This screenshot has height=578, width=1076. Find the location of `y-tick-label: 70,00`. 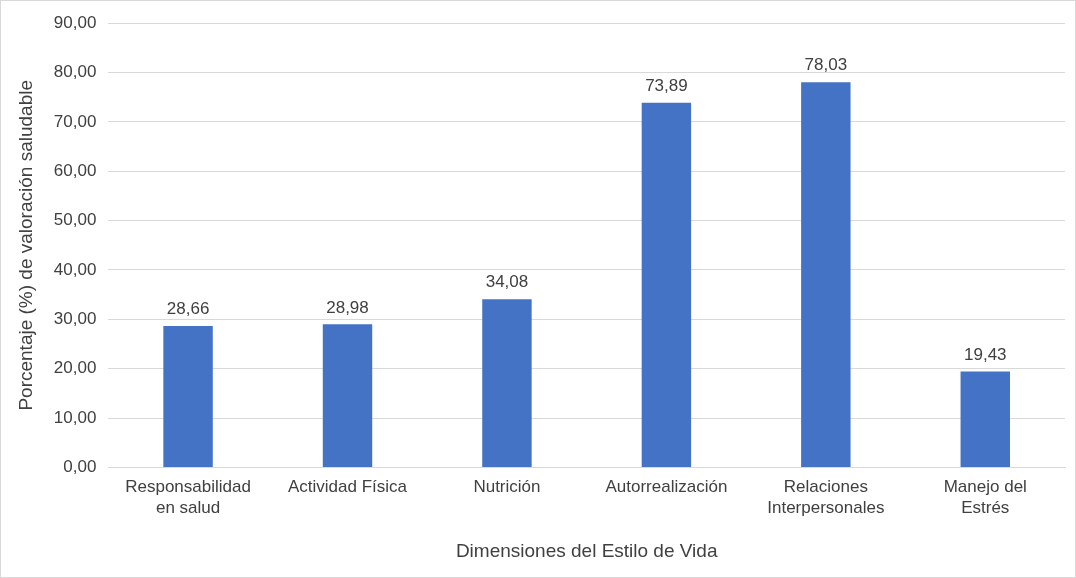

y-tick-label: 70,00 is located at coordinates (75, 121).